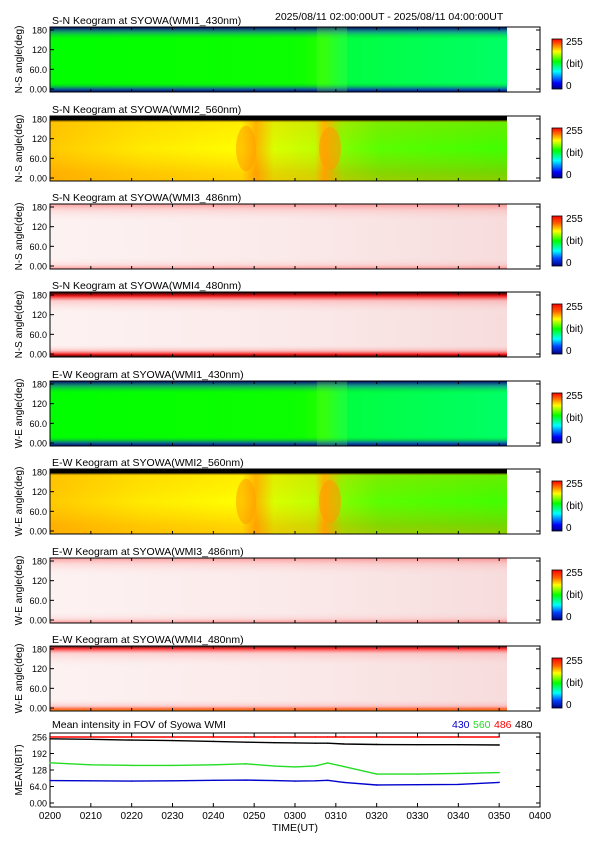 This screenshot has height=847, width=595. What do you see at coordinates (38, 787) in the screenshot?
I see `y-tick-label: 64.0` at bounding box center [38, 787].